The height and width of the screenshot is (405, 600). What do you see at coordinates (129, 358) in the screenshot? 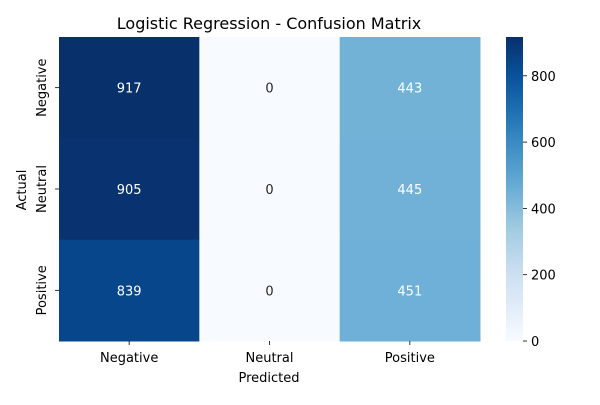
I see `x-tick-label: Negative` at bounding box center [129, 358].